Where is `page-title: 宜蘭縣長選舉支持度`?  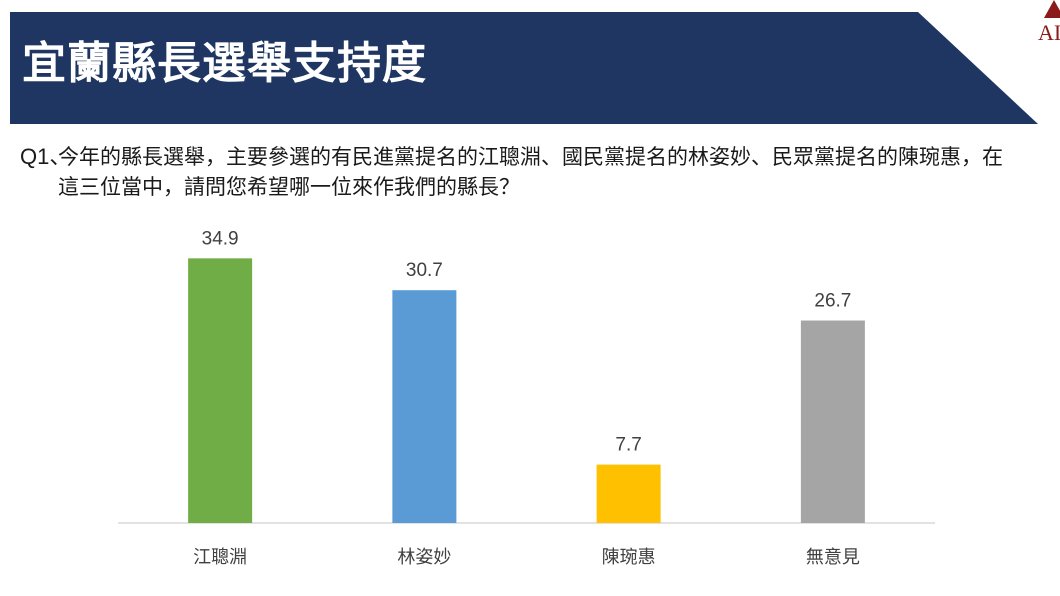
page-title: 宜蘭縣長選舉支持度 is located at coordinates (224, 63).